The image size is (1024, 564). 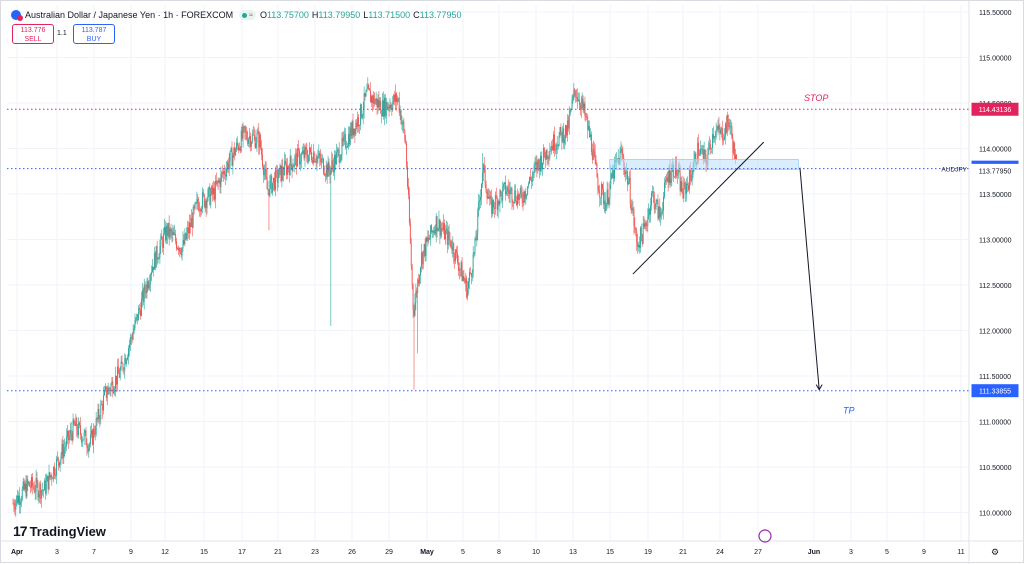 What do you see at coordinates (247, 15) in the screenshot?
I see `status-pill: ≈` at bounding box center [247, 15].